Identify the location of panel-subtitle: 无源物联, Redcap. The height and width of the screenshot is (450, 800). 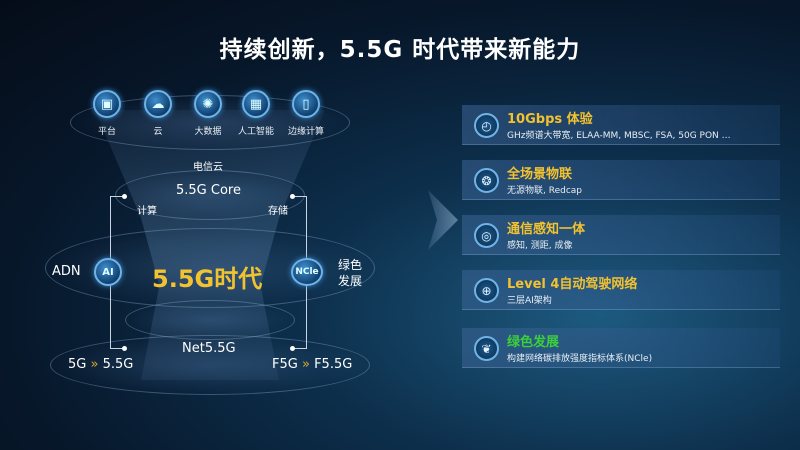
(544, 191).